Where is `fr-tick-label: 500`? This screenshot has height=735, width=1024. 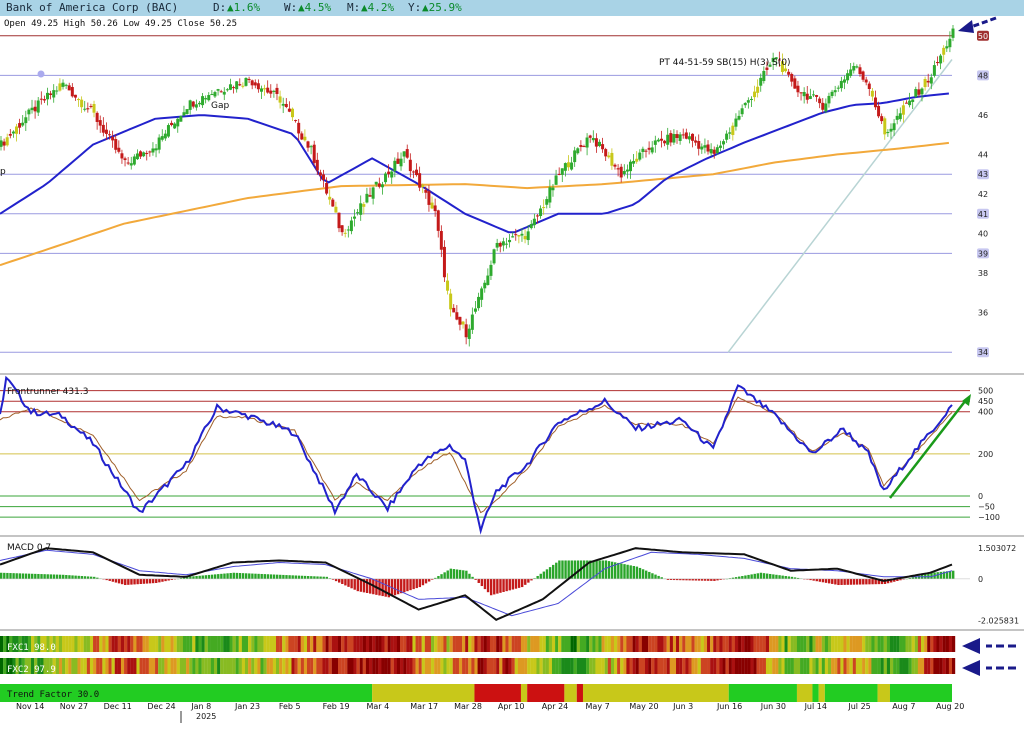
fr-tick-label: 500 is located at coordinates (985, 391).